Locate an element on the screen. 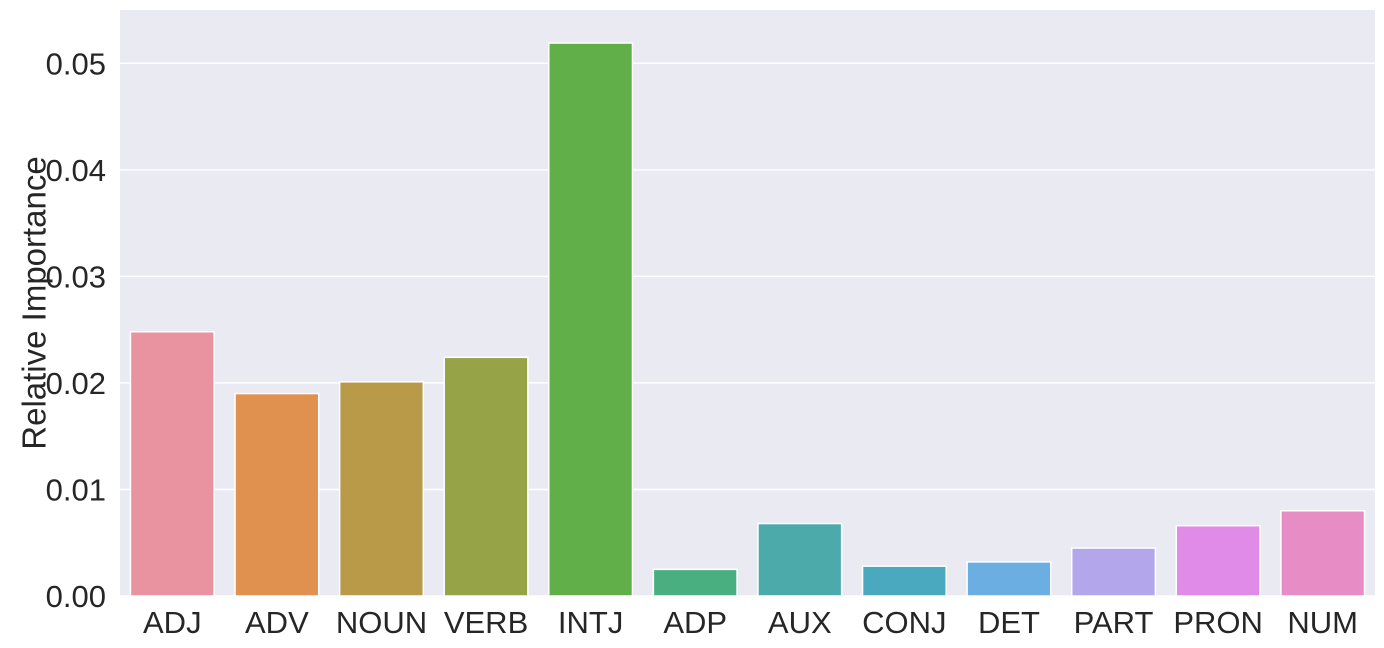 This screenshot has width=1384, height=648. bar-det is located at coordinates (1009, 579).